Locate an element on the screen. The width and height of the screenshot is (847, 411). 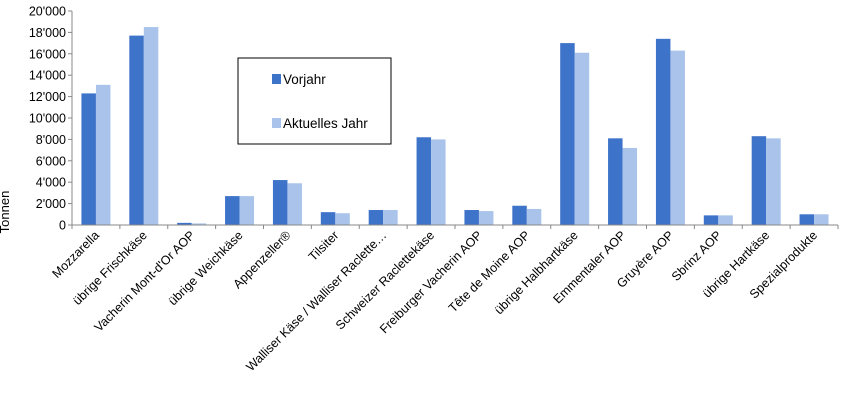
y-axis-title: Tonnen is located at coordinates (6, 212).